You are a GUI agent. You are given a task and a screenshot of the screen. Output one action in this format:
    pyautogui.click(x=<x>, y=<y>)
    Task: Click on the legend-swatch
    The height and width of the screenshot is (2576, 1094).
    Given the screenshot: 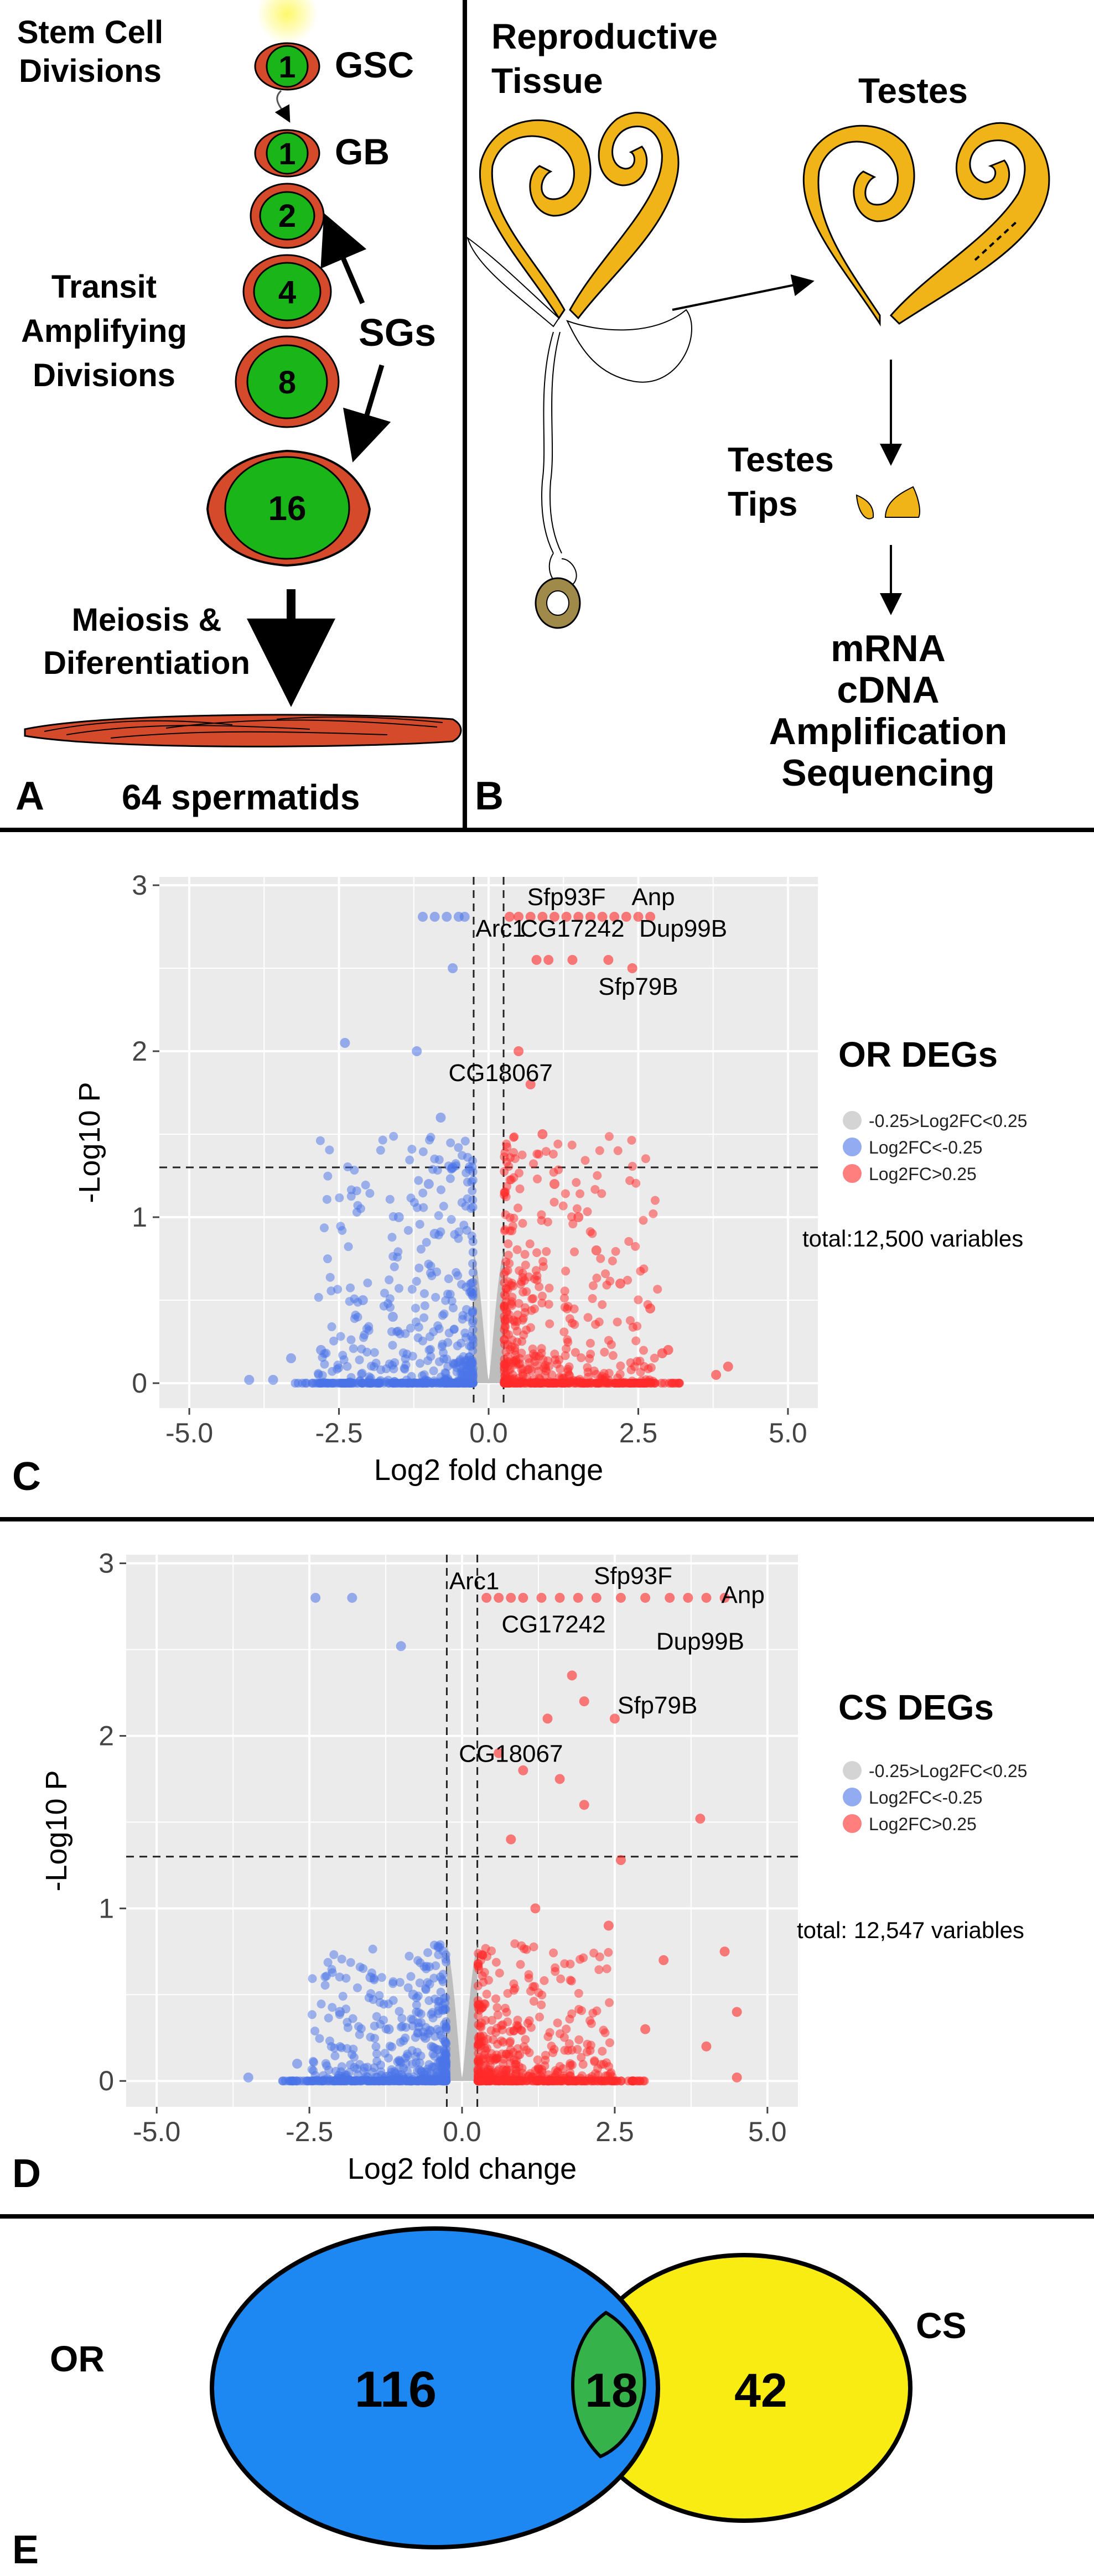 What is the action you would take?
    pyautogui.click(x=852, y=1823)
    